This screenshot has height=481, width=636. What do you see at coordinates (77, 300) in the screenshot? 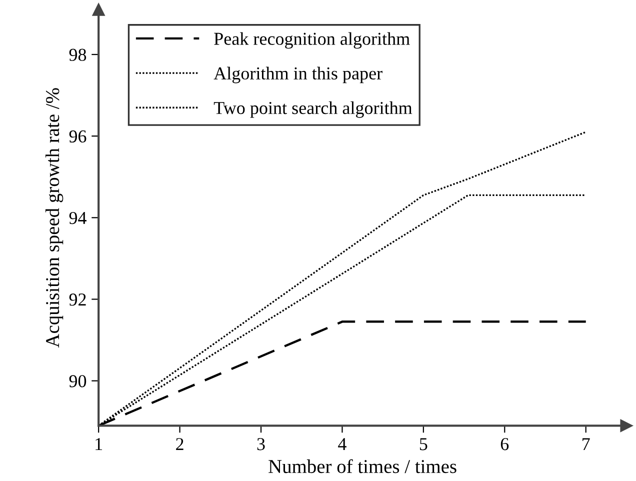
I see `y-tick-label: 92` at bounding box center [77, 300].